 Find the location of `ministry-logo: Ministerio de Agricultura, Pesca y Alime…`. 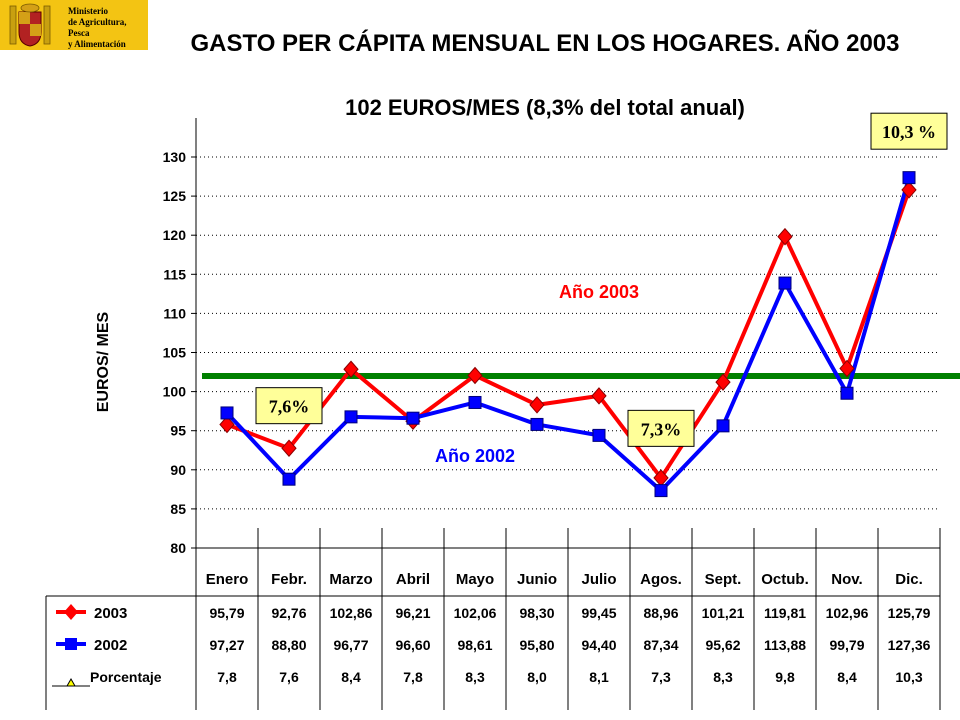

ministry-logo: Ministerio de Agricultura, Pesca y Alime… is located at coordinates (74, 25).